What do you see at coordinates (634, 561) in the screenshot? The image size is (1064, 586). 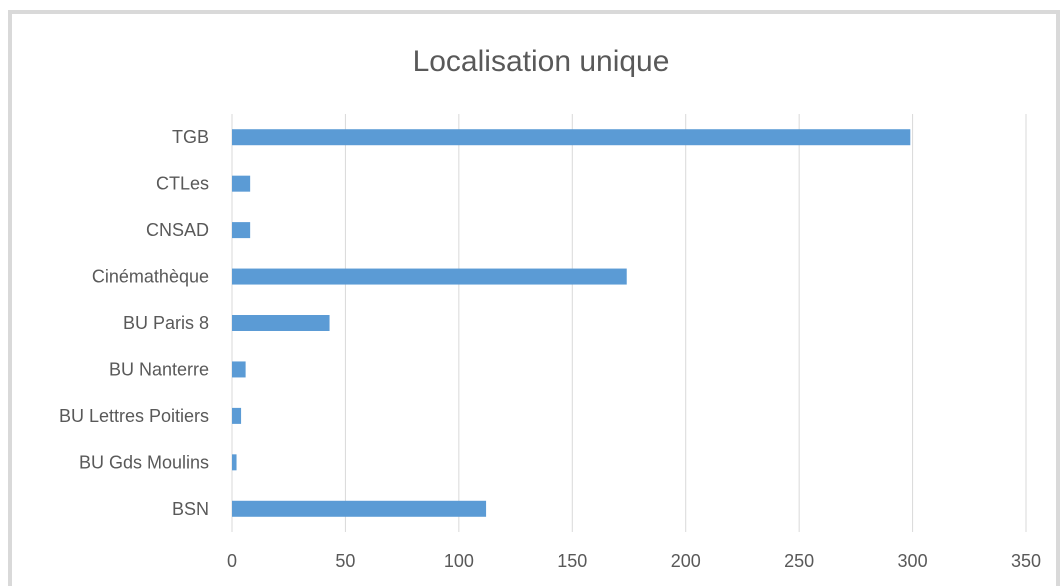 I see `value-axis: 0 50 100 150 200 250 300 350` at bounding box center [634, 561].